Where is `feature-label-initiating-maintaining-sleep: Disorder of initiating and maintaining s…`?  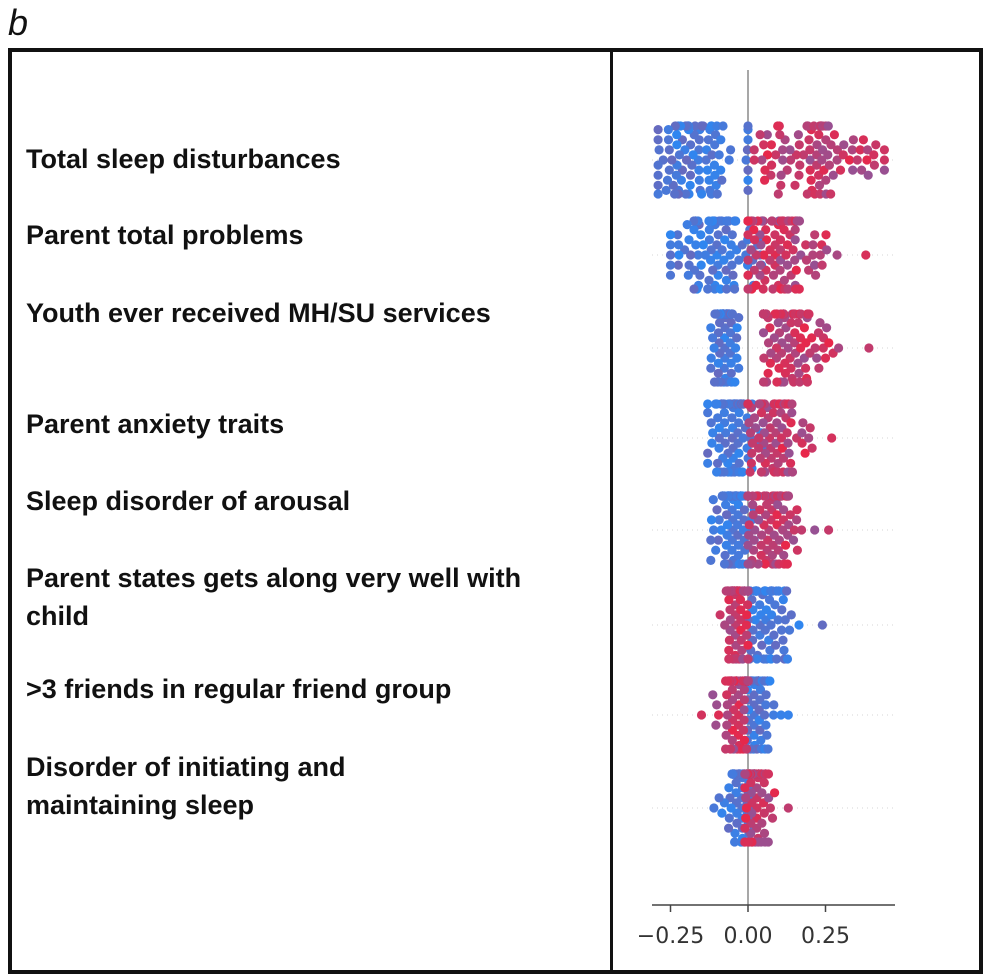 feature-label-initiating-maintaining-sleep: Disorder of initiating and maintaining s… is located at coordinates (186, 786).